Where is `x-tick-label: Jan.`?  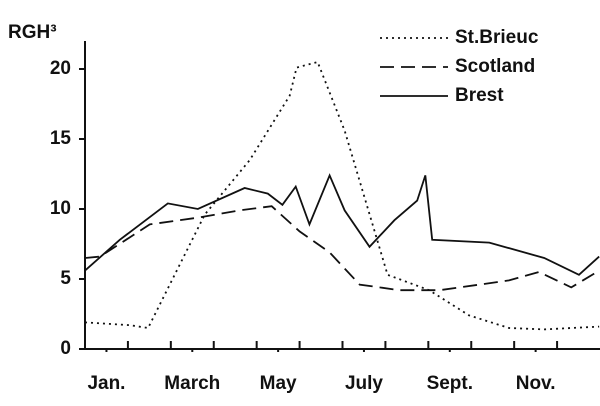 x-tick-label: Jan. is located at coordinates (106, 383).